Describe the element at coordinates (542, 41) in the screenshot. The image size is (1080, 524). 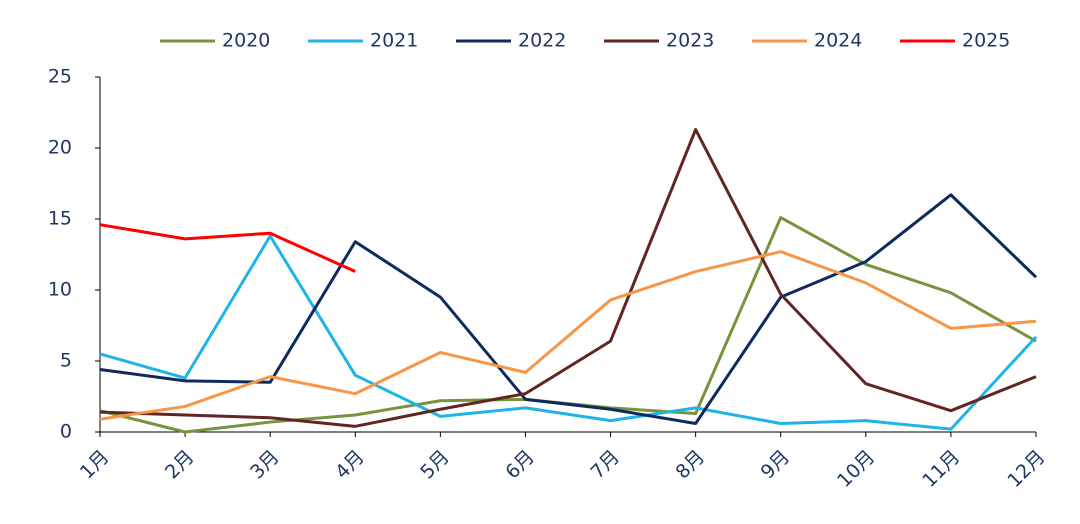
I see `legend-label: 2022` at that location.